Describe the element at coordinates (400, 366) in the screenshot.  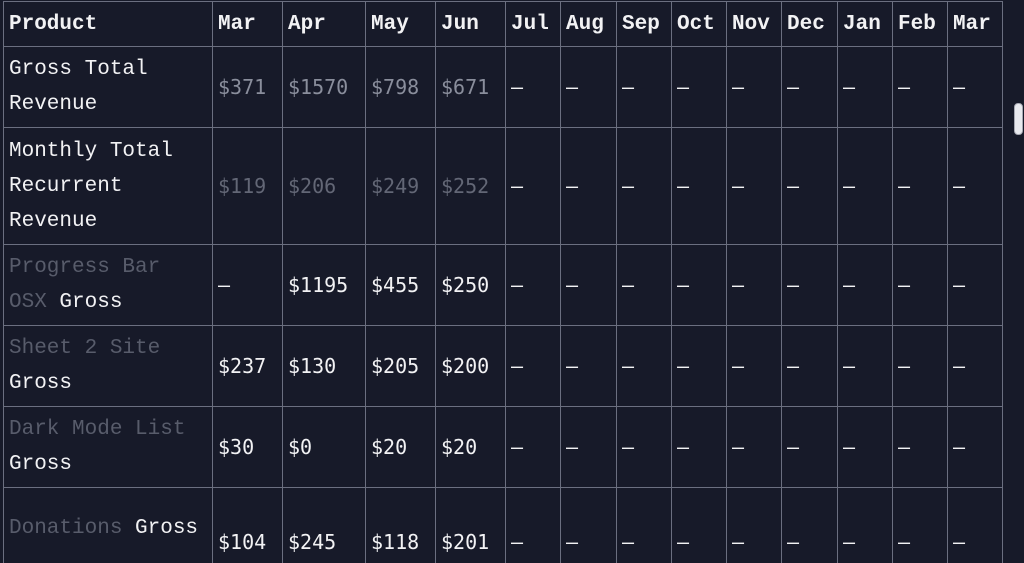
I see `cell-value: $205` at that location.